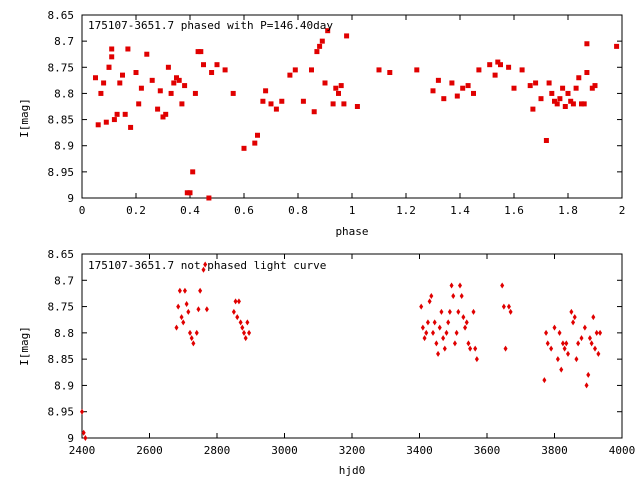 Image resolution: width=640 pixels, height=484 pixels. Describe the element at coordinates (64, 146) in the screenshot. I see `y-tick-label: 8.9` at that location.